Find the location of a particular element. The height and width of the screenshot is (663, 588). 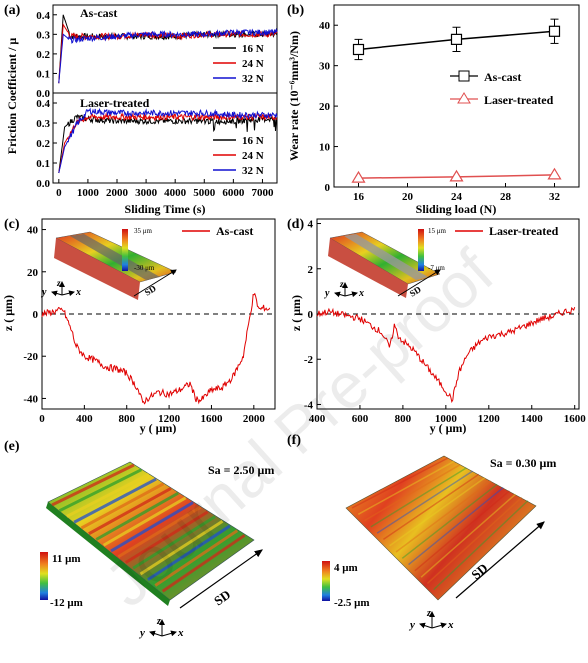

sa-label-e: Sa = 2.50 μm is located at coordinates (241, 470).